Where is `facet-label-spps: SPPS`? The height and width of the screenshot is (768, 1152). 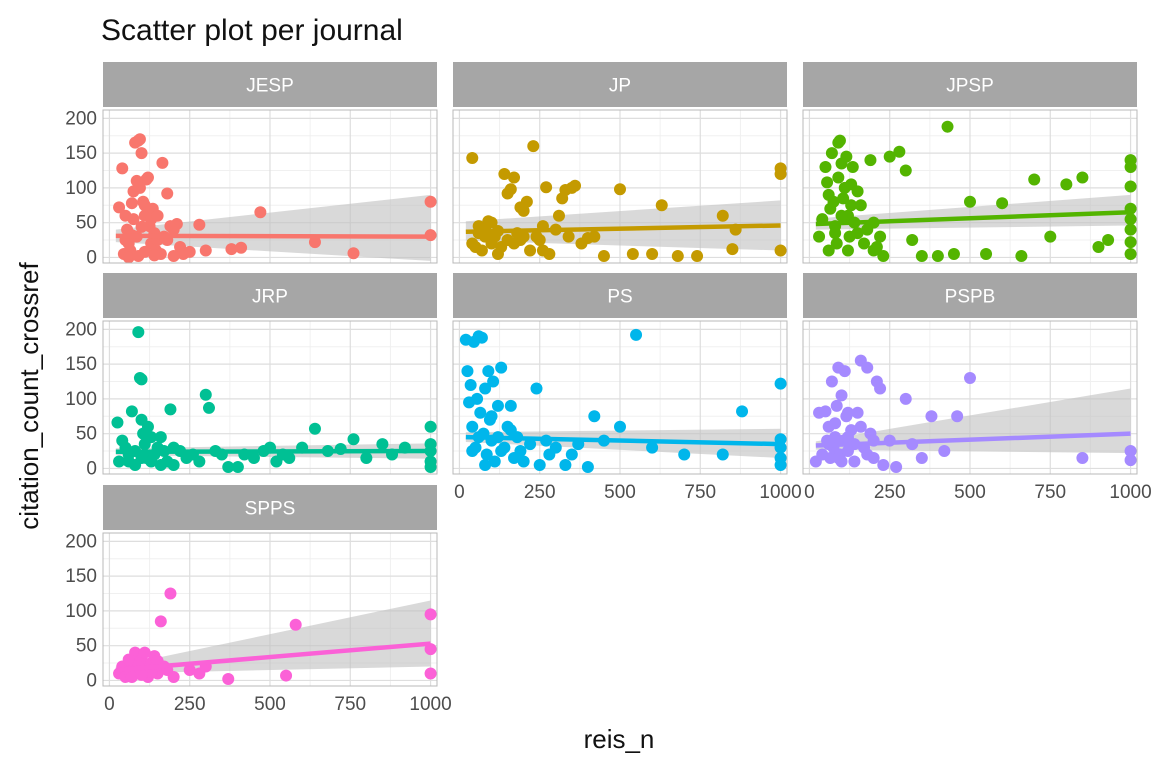 facet-label-spps: SPPS is located at coordinates (270, 509).